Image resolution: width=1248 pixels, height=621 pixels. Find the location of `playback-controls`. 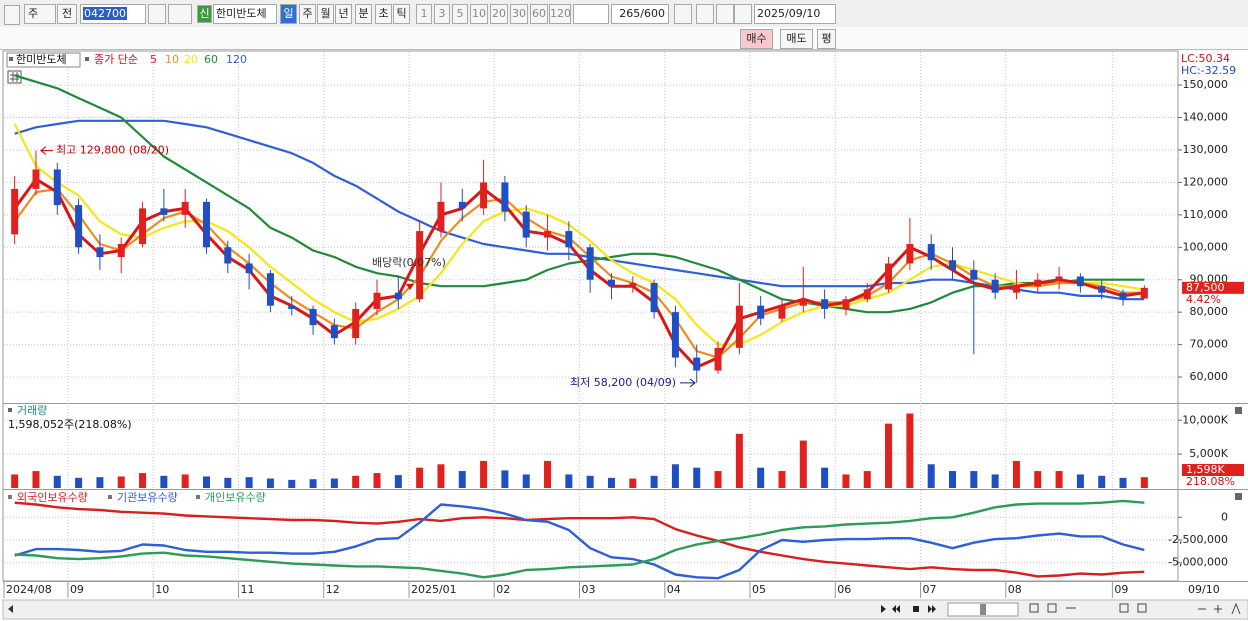

playback-controls is located at coordinates (908, 609).